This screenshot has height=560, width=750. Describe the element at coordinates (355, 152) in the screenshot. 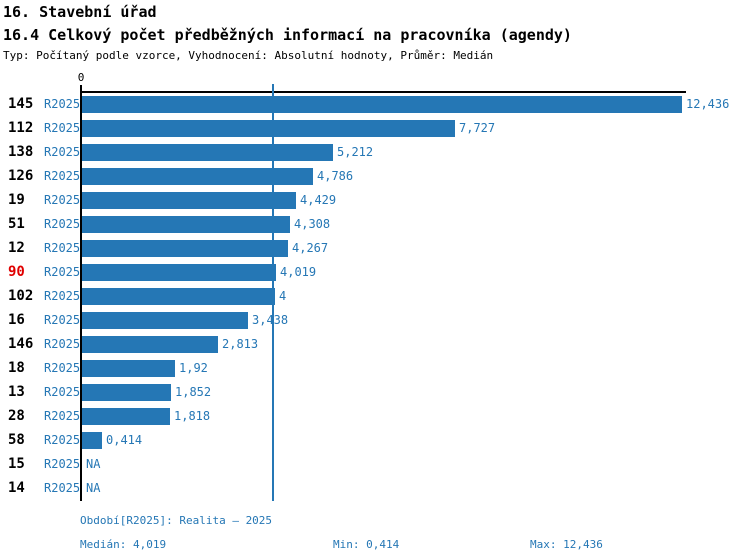

I see `bar-value-label: 5,212` at that location.